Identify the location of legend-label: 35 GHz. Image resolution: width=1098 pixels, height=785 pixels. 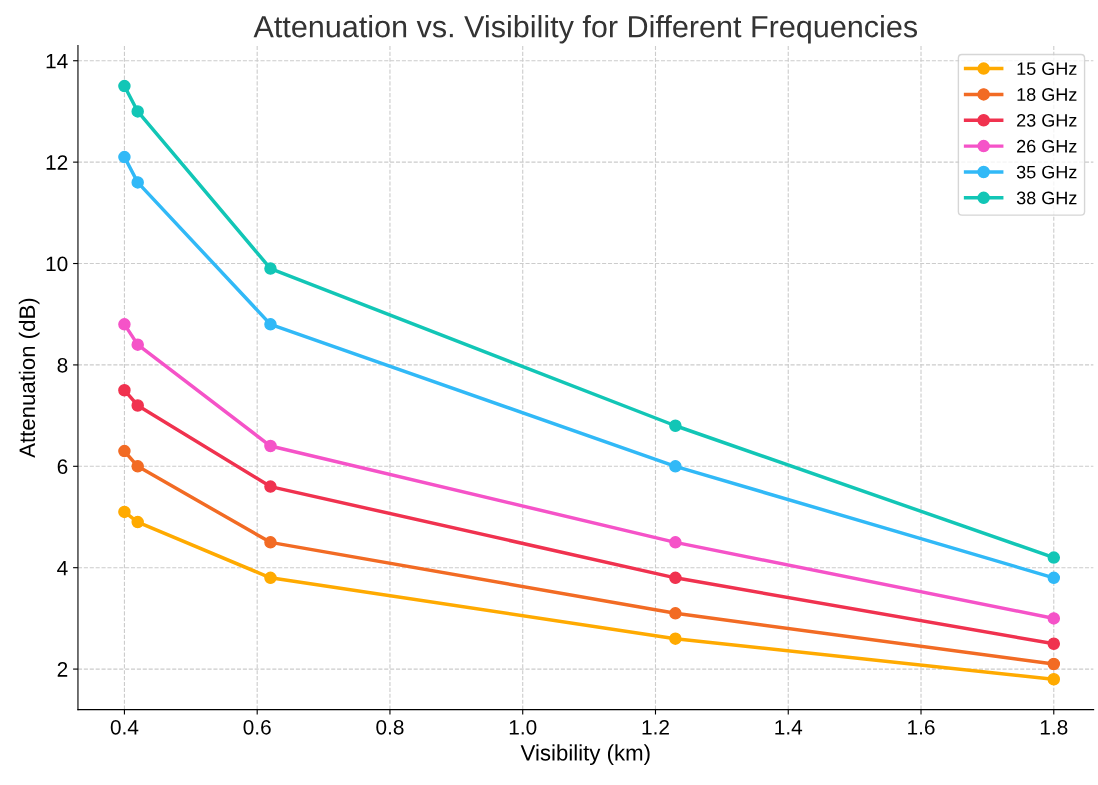
(1046, 172).